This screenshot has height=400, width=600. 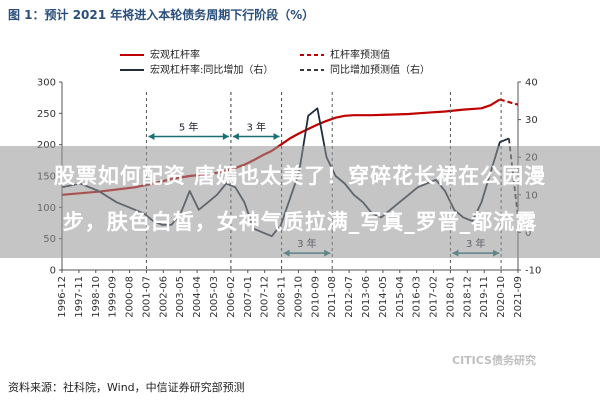 I want to click on x-tick-label: 1999-09, so click(x=113, y=297).